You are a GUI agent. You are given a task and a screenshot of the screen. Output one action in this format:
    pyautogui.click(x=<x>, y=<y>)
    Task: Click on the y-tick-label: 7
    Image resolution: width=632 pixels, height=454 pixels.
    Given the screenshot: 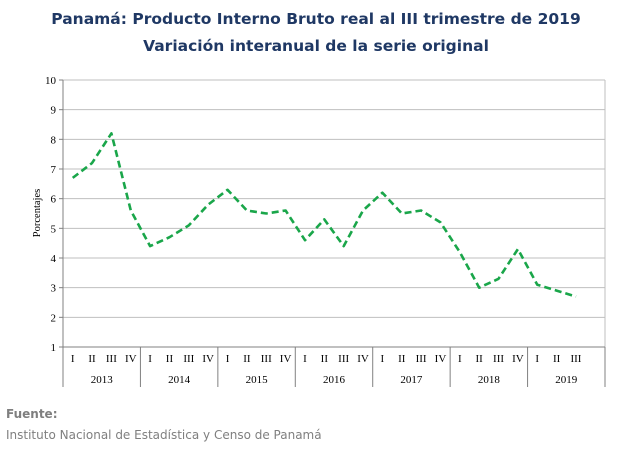 What is the action you would take?
    pyautogui.click(x=54, y=170)
    